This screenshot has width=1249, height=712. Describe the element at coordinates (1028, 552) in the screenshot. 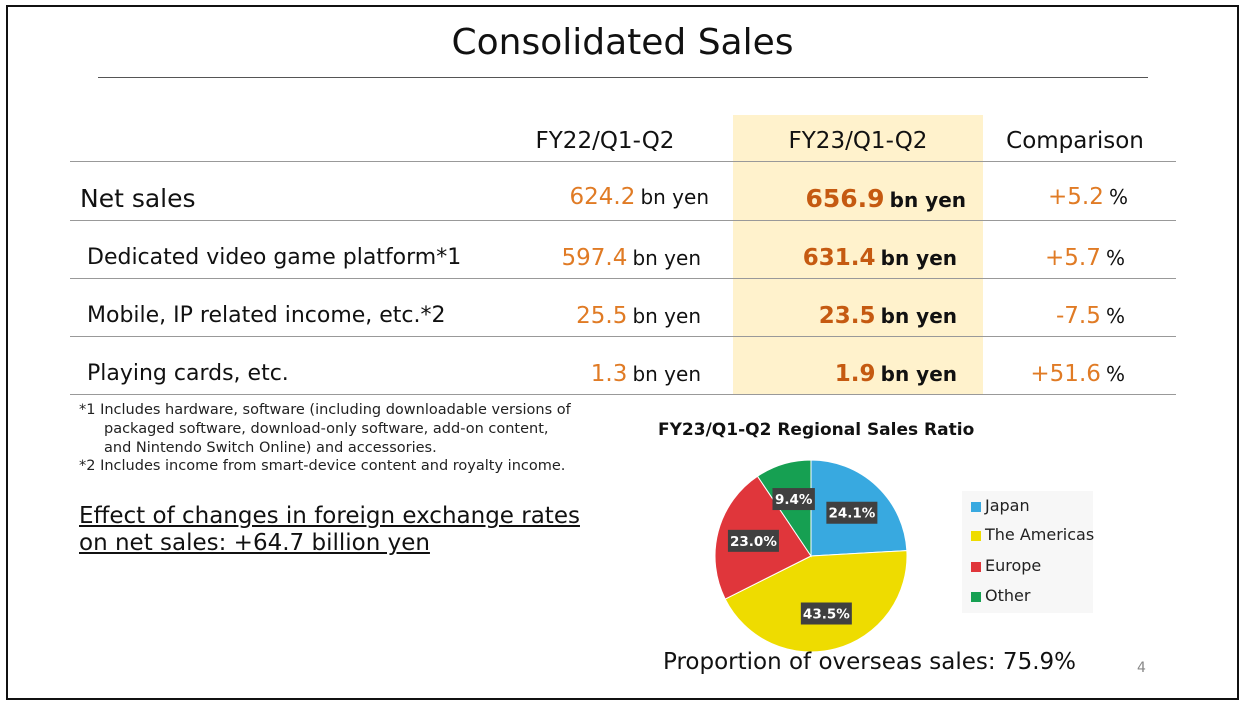

I see `chart-legend: Japan The Americas Europe Other` at that location.